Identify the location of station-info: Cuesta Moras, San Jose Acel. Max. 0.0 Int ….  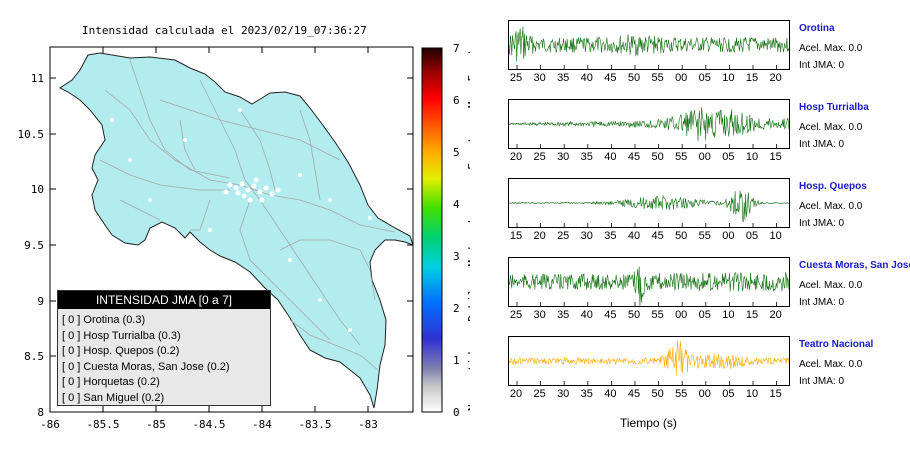
(854, 284).